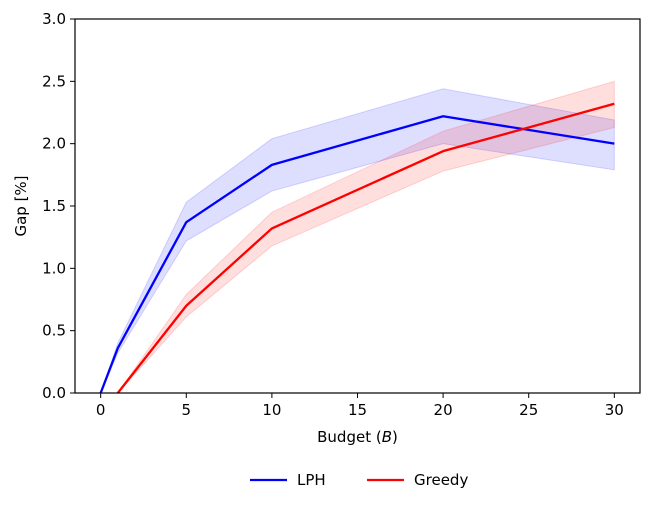 The height and width of the screenshot is (509, 664). Describe the element at coordinates (387, 437) in the screenshot. I see `x-axis-label-variable: B` at that location.